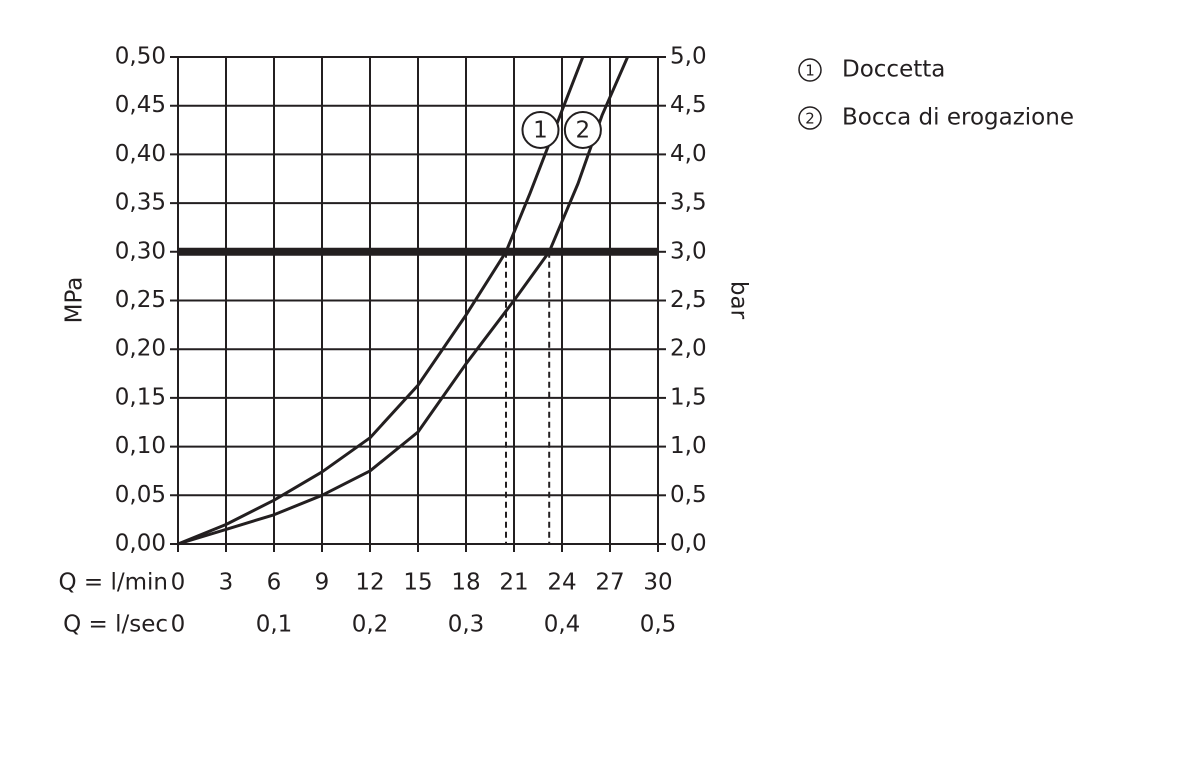 The height and width of the screenshot is (769, 1200). I want to click on legend-badge-label: 1, so click(810, 71).